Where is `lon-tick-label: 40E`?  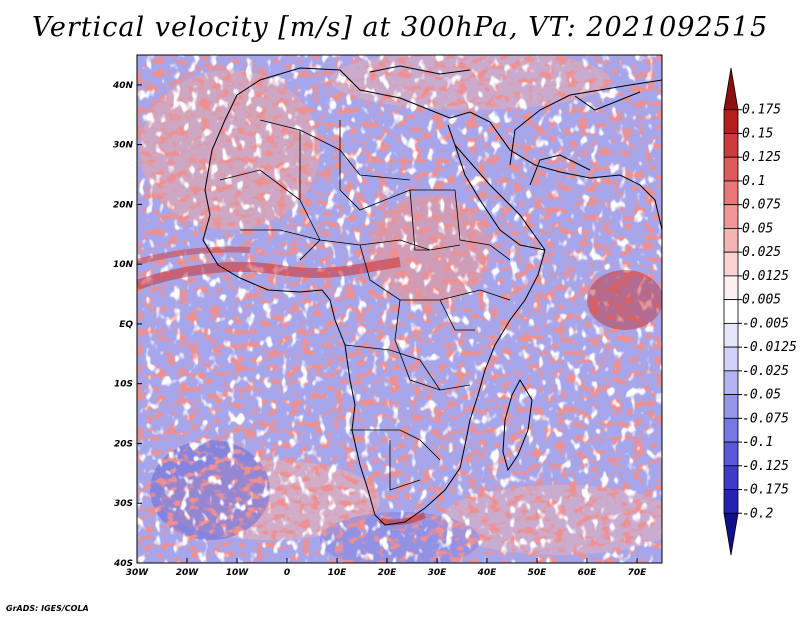
lon-tick-label: 40E is located at coordinates (487, 573).